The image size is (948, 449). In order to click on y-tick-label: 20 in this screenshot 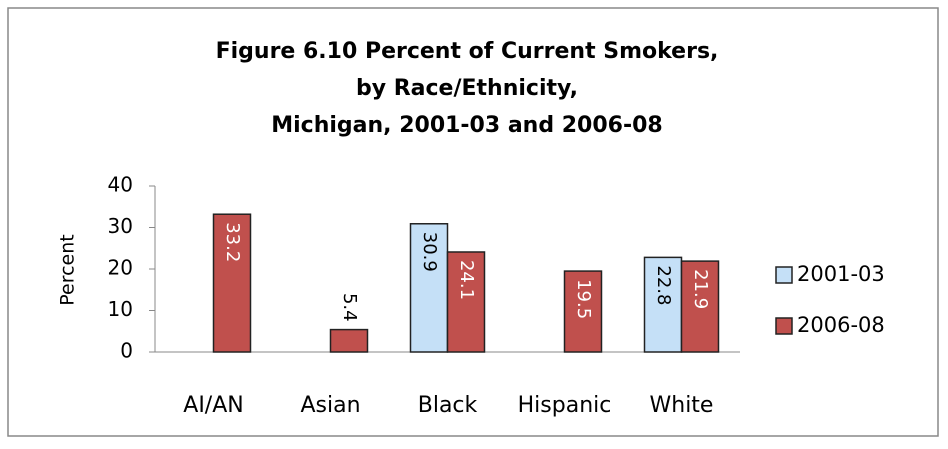, I will do `click(120, 268)`.